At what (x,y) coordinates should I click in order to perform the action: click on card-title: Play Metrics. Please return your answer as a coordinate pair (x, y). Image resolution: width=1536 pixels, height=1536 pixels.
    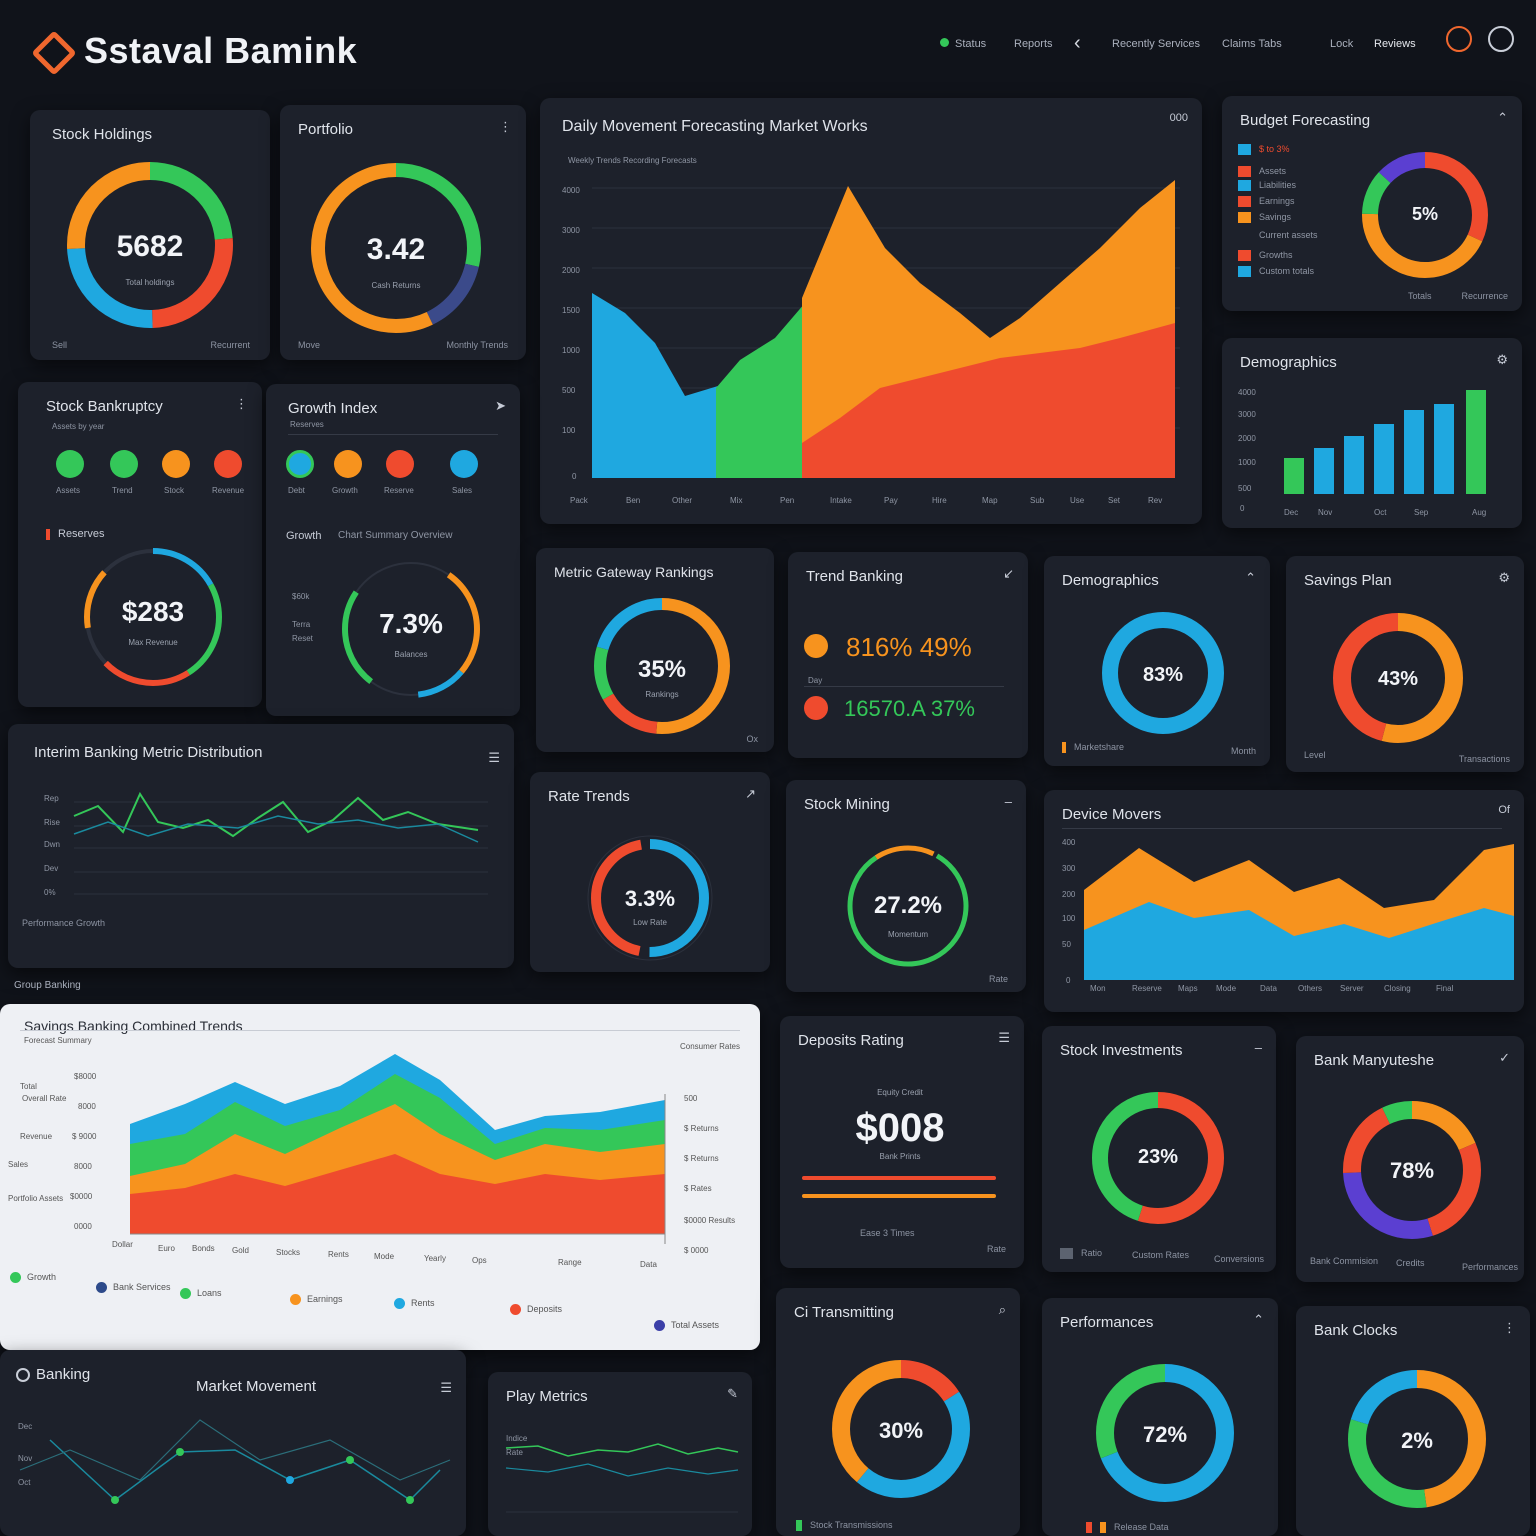
    Looking at the image, I should click on (547, 1396).